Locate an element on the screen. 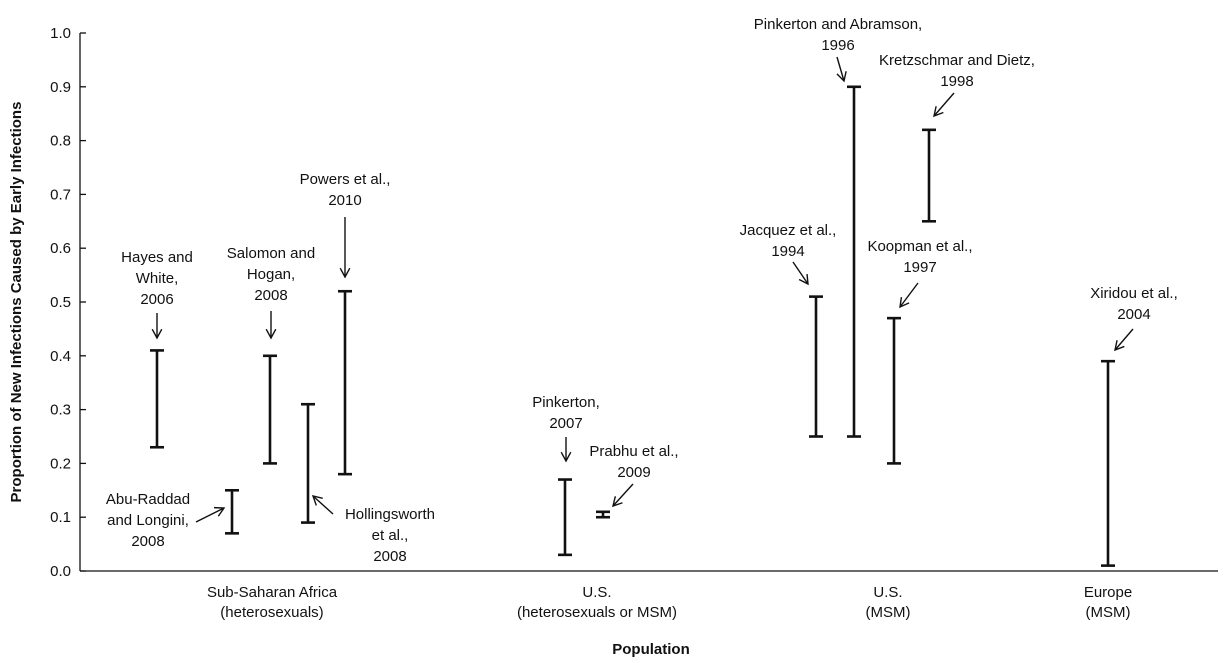 This screenshot has height=663, width=1225. study-label: Jacquez et al., 1994 is located at coordinates (788, 241).